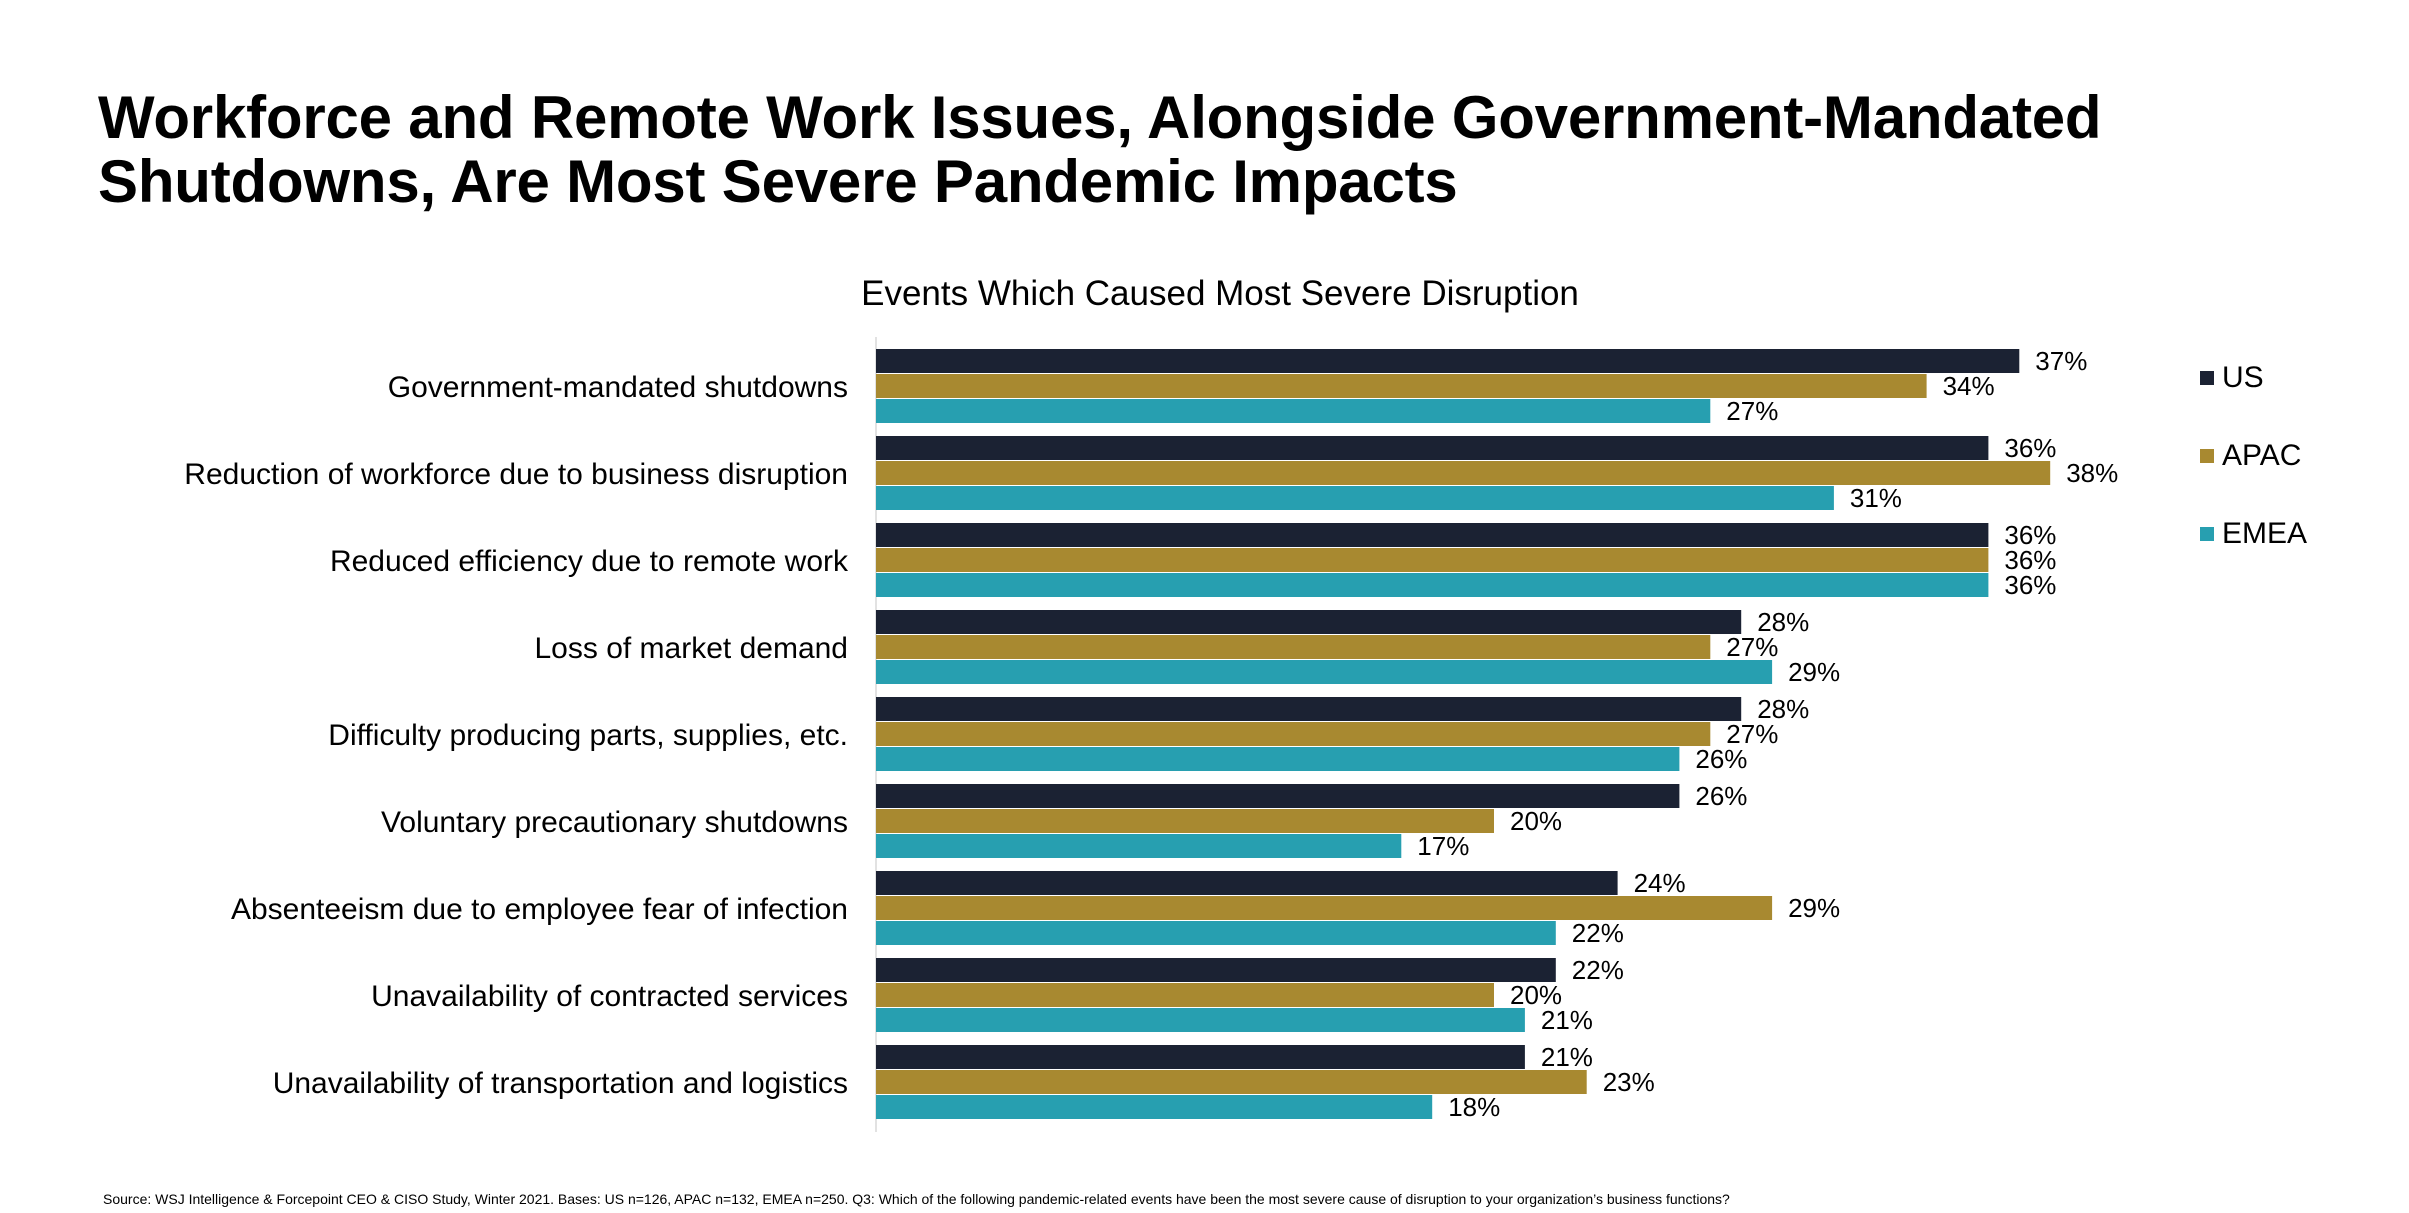  Describe the element at coordinates (1660, 883) in the screenshot. I see `value-label-us-absenteeism-due-to-employee-fear-of-infection: 24%` at that location.